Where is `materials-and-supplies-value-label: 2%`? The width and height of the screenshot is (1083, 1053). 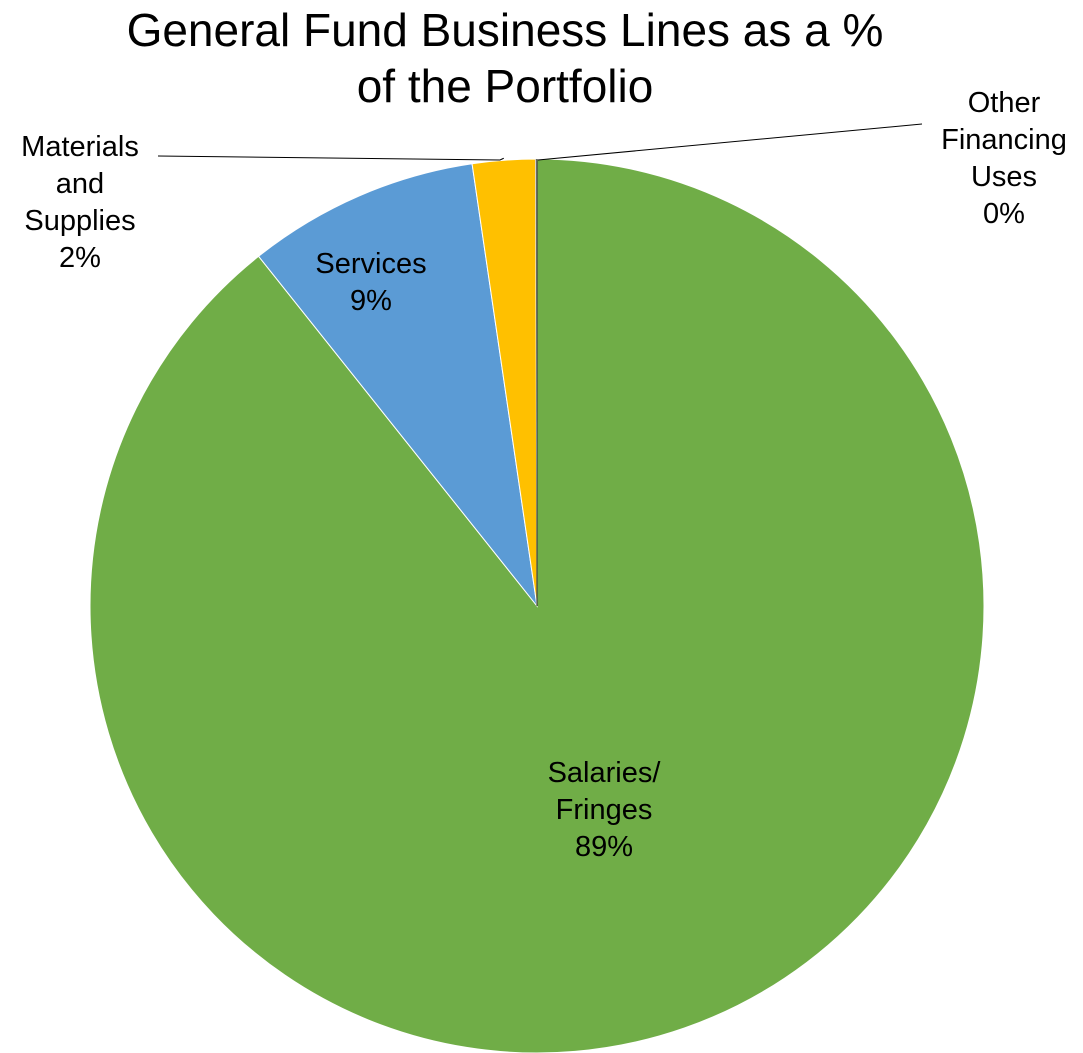 materials-and-supplies-value-label: 2% is located at coordinates (80, 258).